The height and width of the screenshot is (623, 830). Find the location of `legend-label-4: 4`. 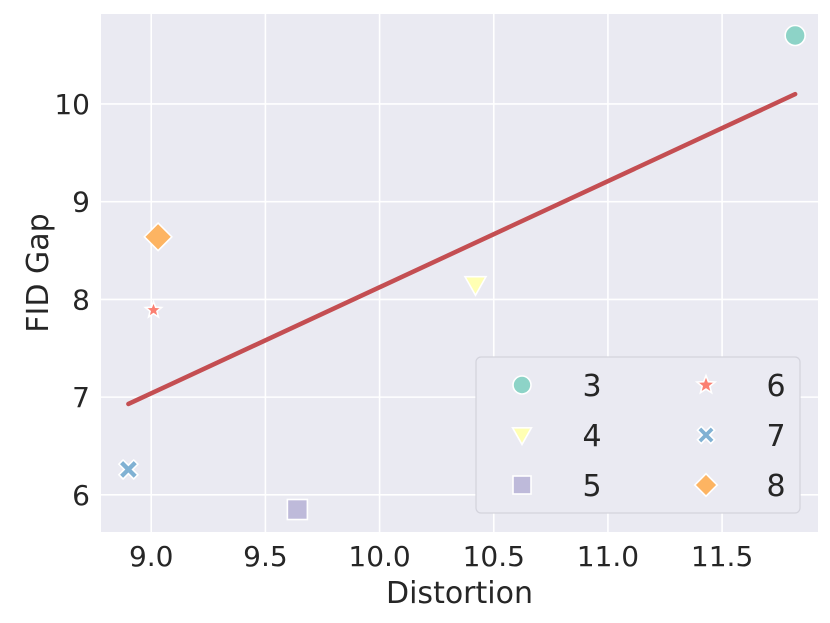

legend-label-4: 4 is located at coordinates (591, 436).